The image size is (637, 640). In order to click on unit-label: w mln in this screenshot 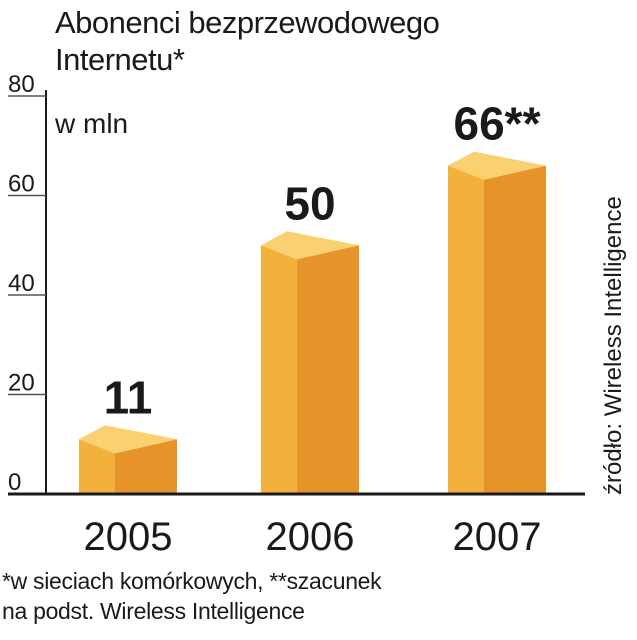, I will do `click(91, 123)`.